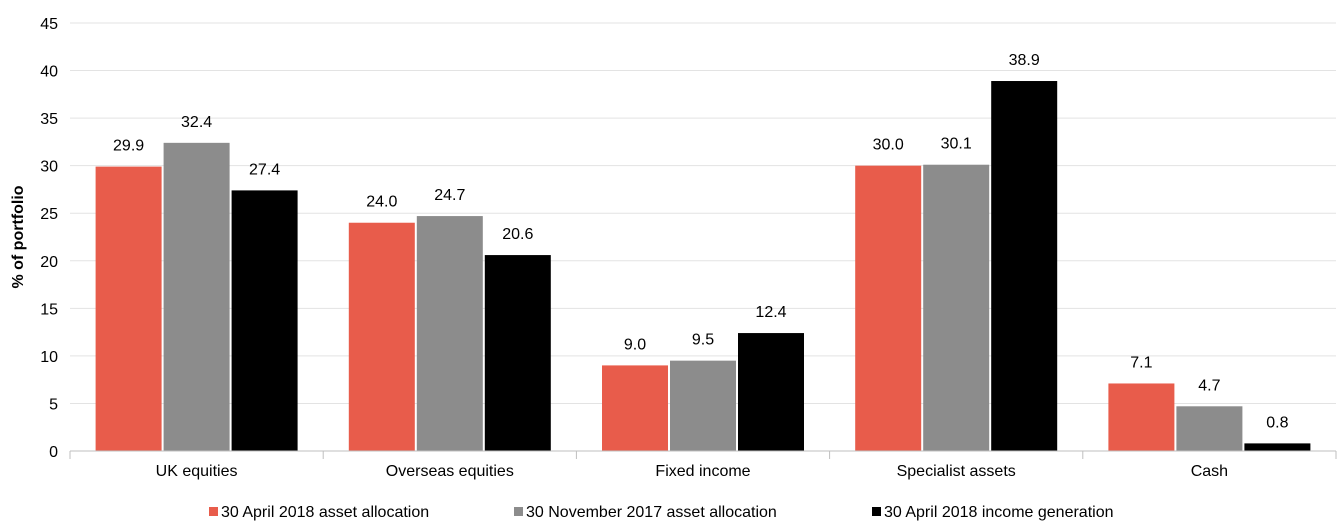 The width and height of the screenshot is (1338, 525). Describe the element at coordinates (956, 471) in the screenshot. I see `x-tick-label: Specialist assets` at that location.